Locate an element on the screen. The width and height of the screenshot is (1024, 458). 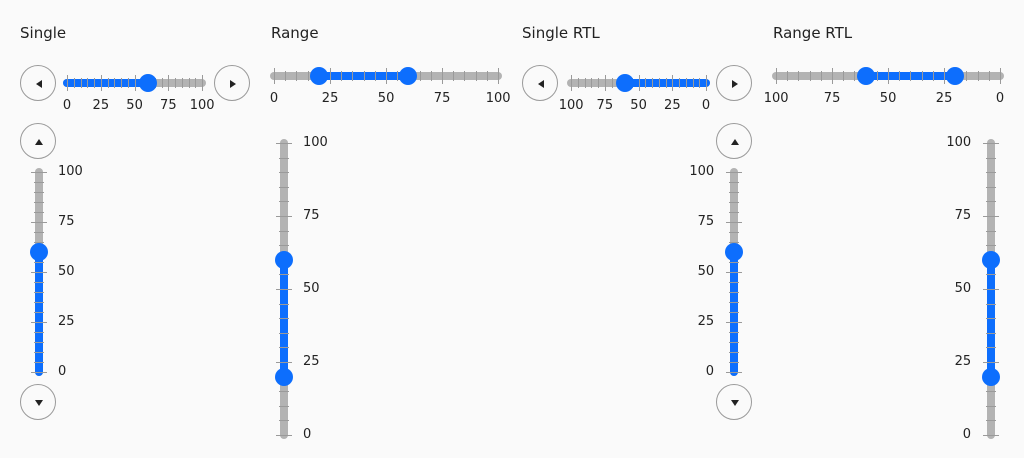
single_rtl-vtick-label: 0 is located at coordinates (710, 371).